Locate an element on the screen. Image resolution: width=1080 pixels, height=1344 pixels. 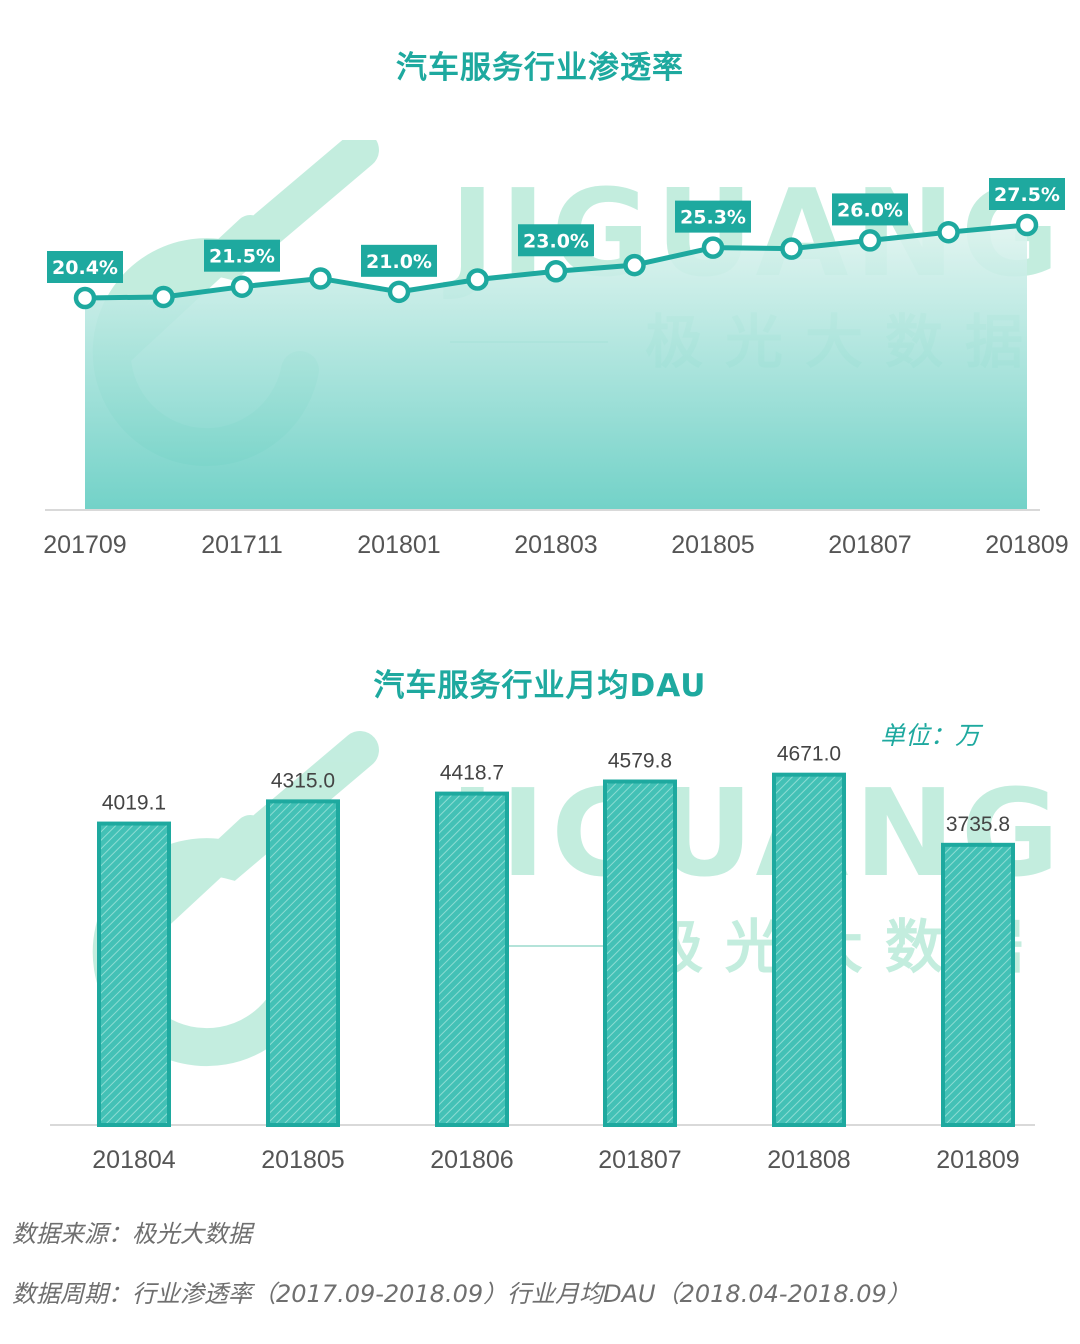
bar-value-label: 4579.8 is located at coordinates (640, 761).